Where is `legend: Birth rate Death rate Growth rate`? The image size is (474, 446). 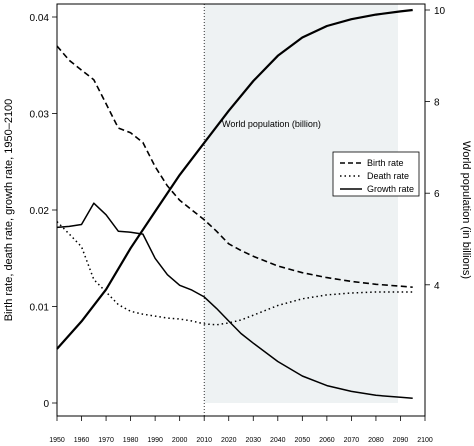
legend: Birth rate Death rate Growth rate is located at coordinates (376, 174).